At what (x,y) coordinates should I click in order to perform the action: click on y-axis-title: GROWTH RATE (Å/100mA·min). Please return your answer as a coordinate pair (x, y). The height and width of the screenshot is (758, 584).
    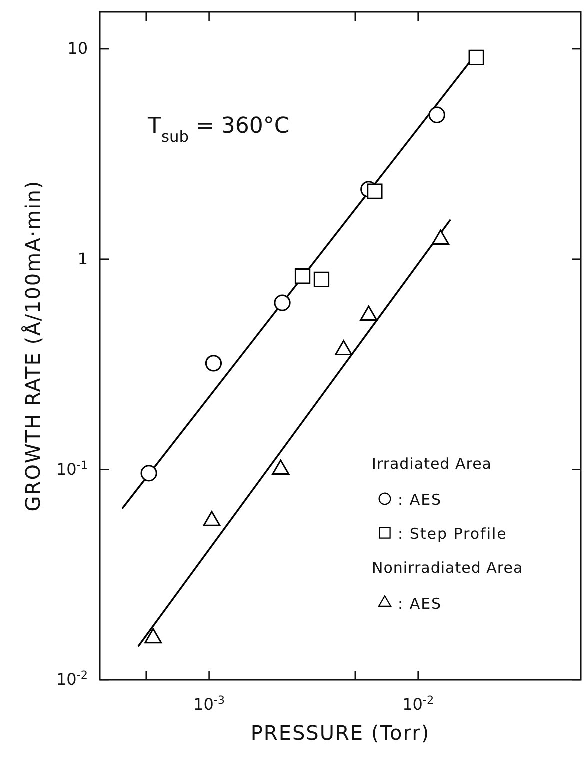
    Looking at the image, I should click on (33, 346).